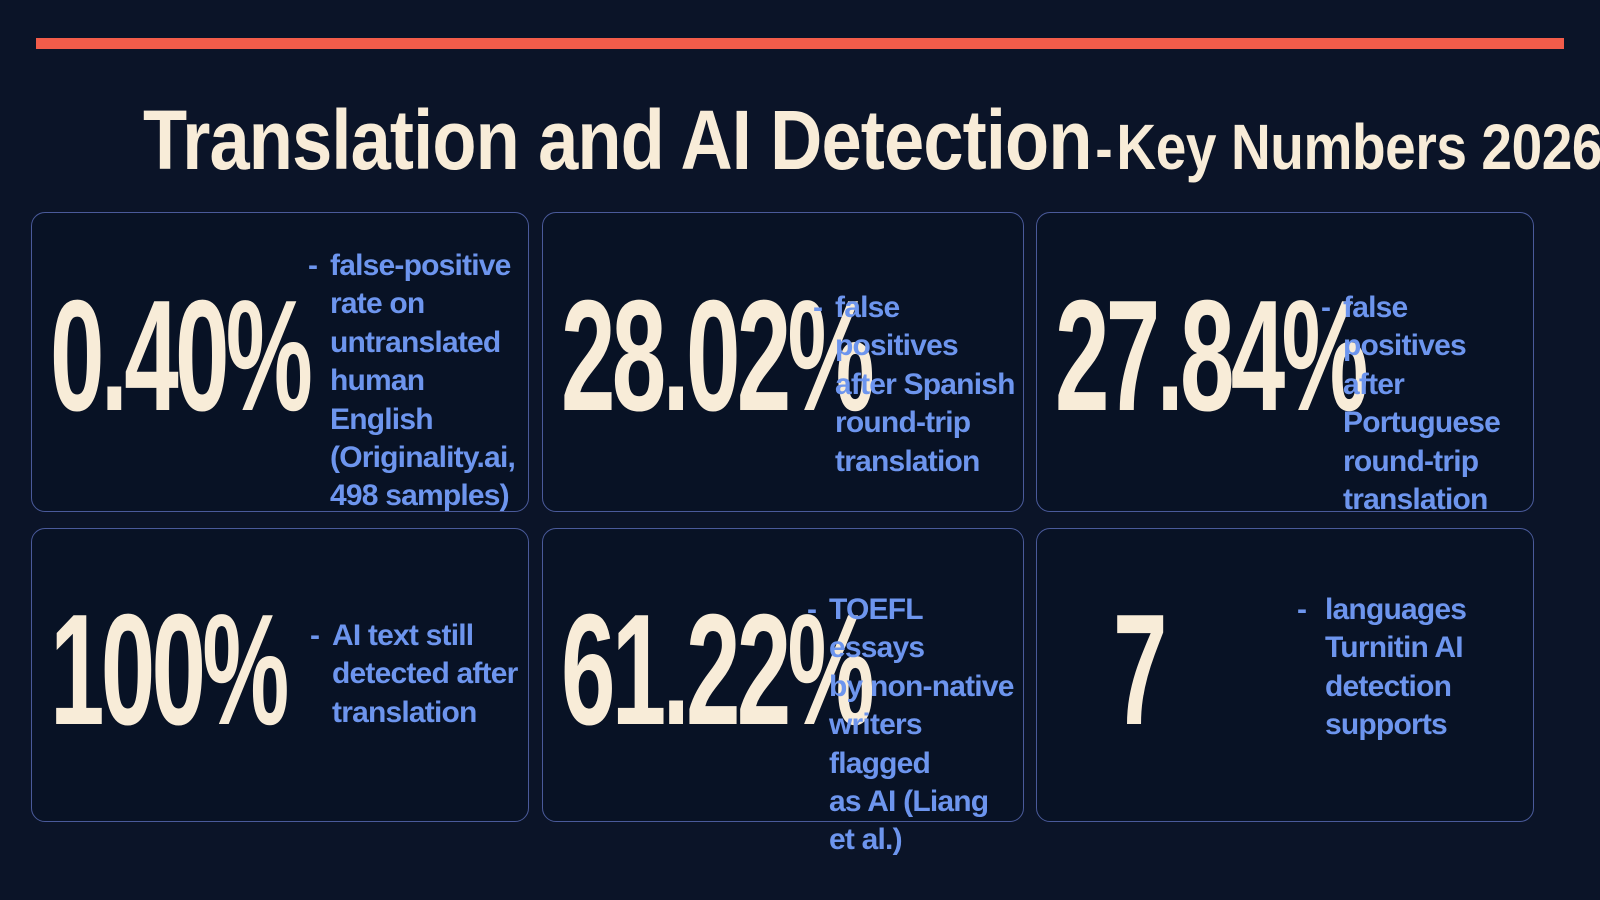  I want to click on accent-rule, so click(800, 43).